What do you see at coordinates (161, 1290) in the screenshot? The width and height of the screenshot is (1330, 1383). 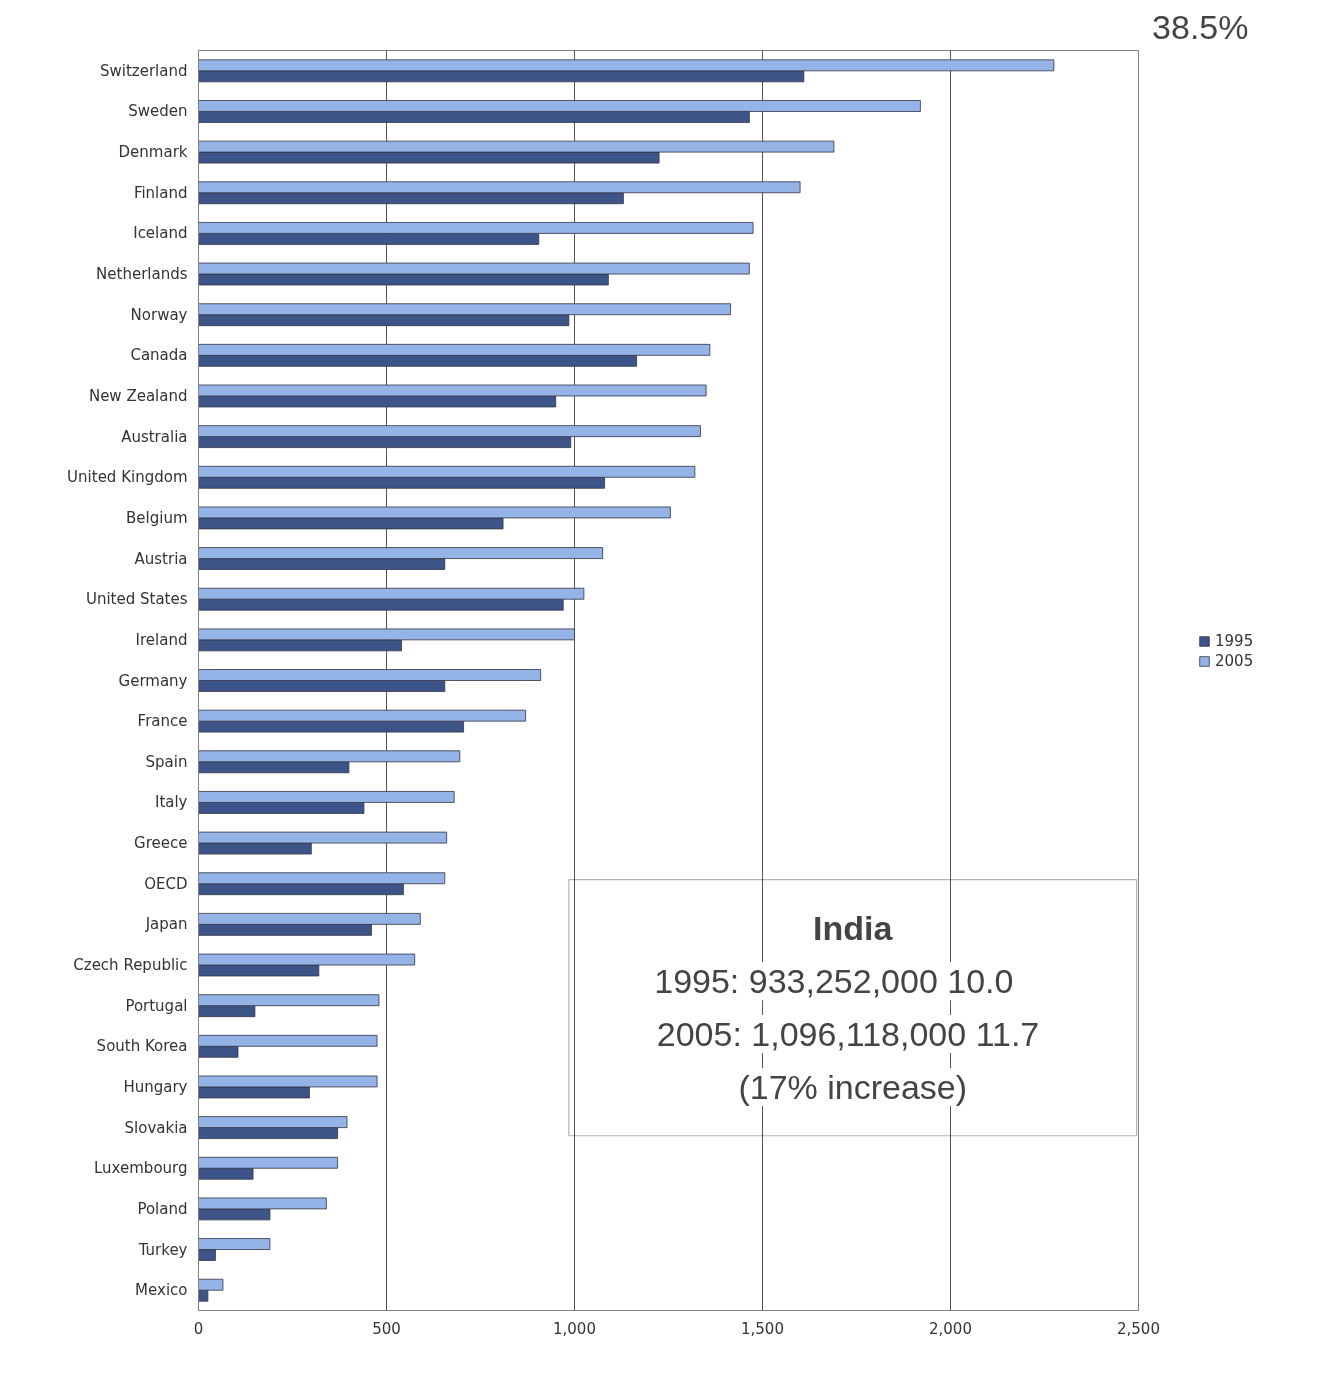 I see `y-tick-label: Mexico` at bounding box center [161, 1290].